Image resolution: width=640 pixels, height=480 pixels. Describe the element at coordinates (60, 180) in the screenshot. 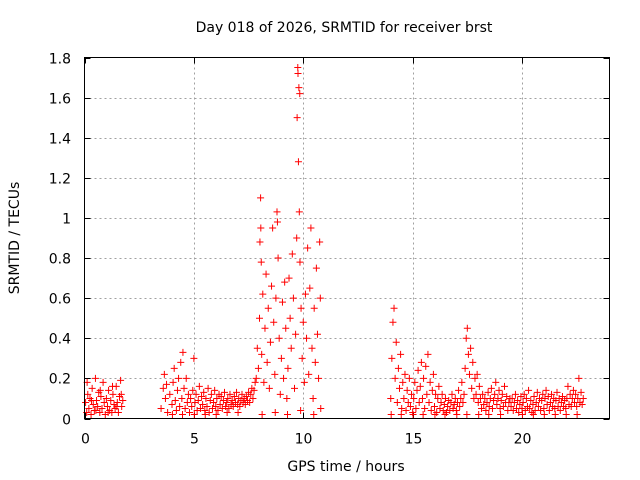

I see `y-tick-label: 1.2` at that location.